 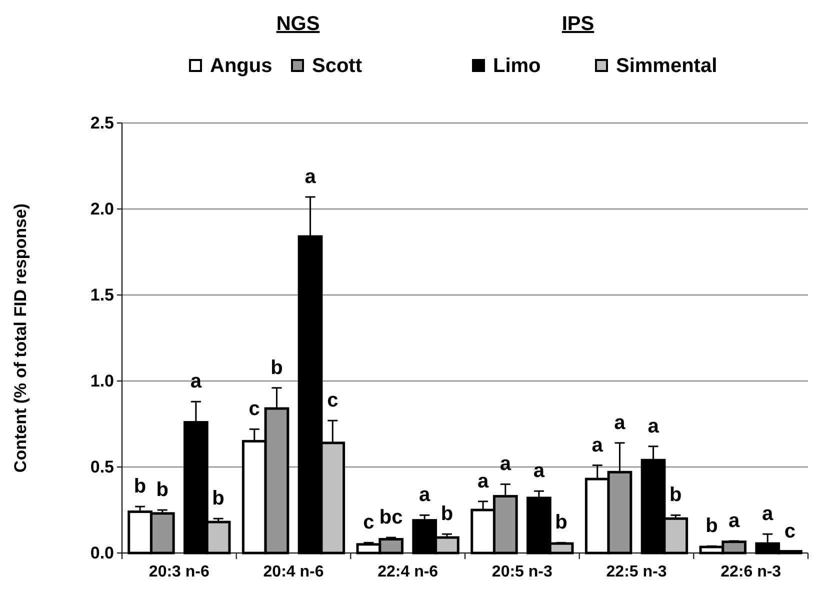 I want to click on y-tick-label: 2.0, so click(x=102, y=208).